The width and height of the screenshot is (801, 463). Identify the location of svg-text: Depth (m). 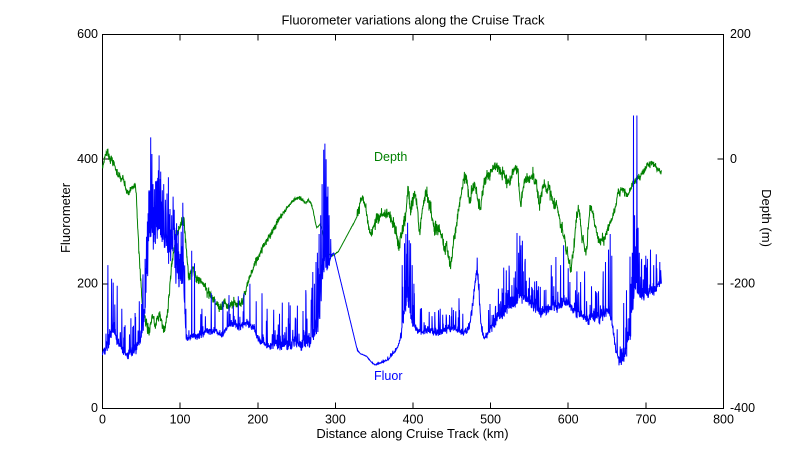
(766, 218).